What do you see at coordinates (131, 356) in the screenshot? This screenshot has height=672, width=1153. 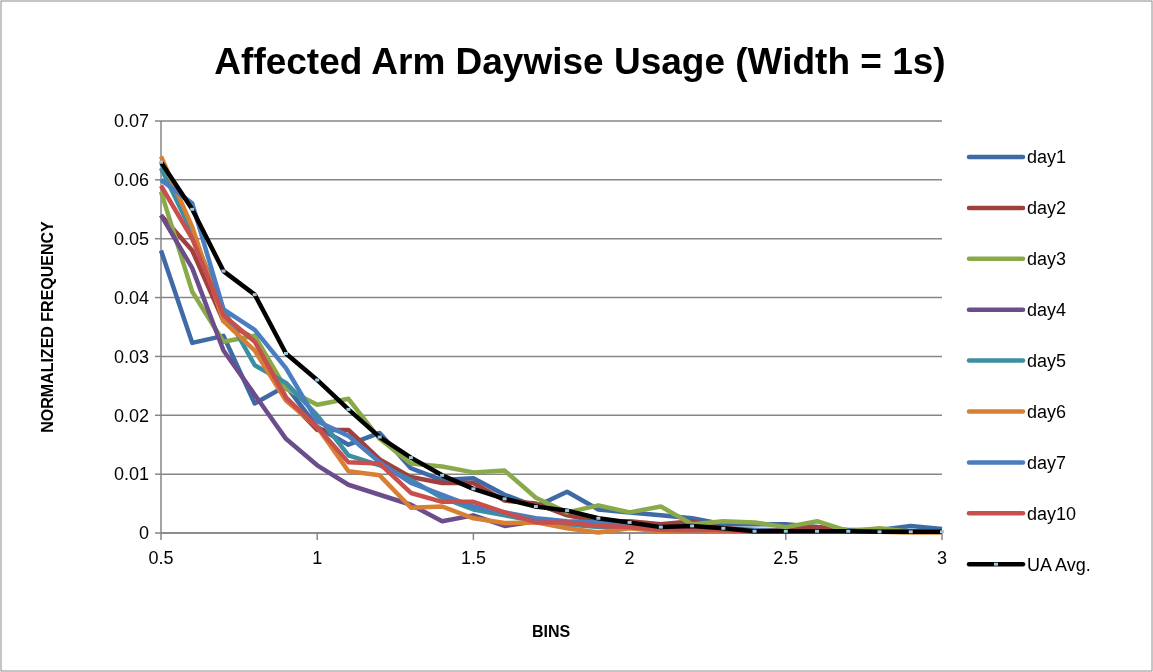 I see `y-tick-label: 0.03` at bounding box center [131, 356].